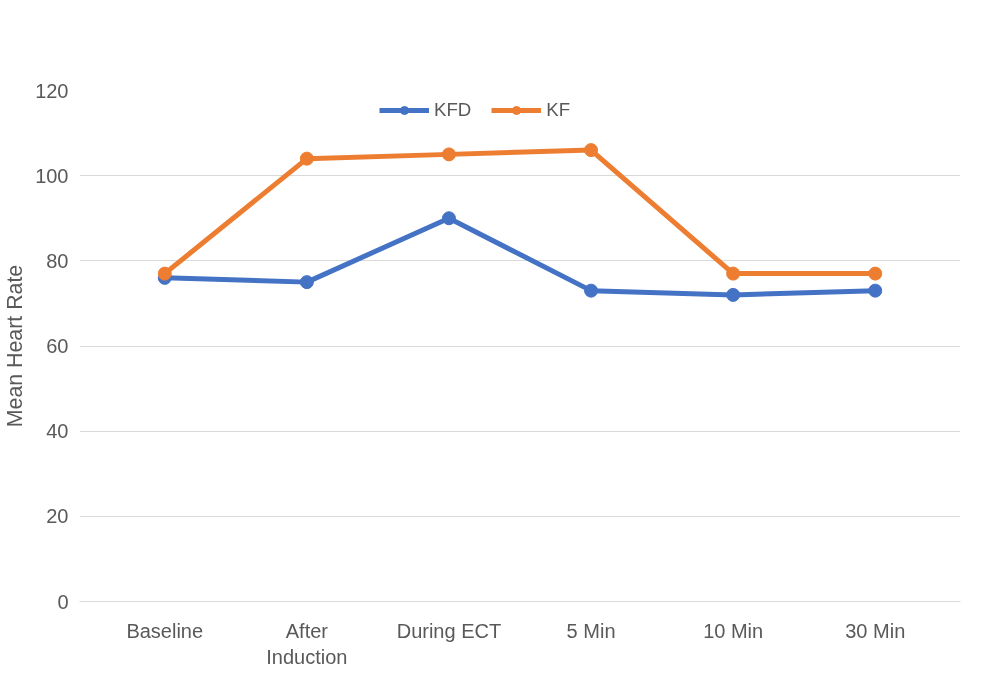  I want to click on y-tick-label: 120, so click(52, 90).